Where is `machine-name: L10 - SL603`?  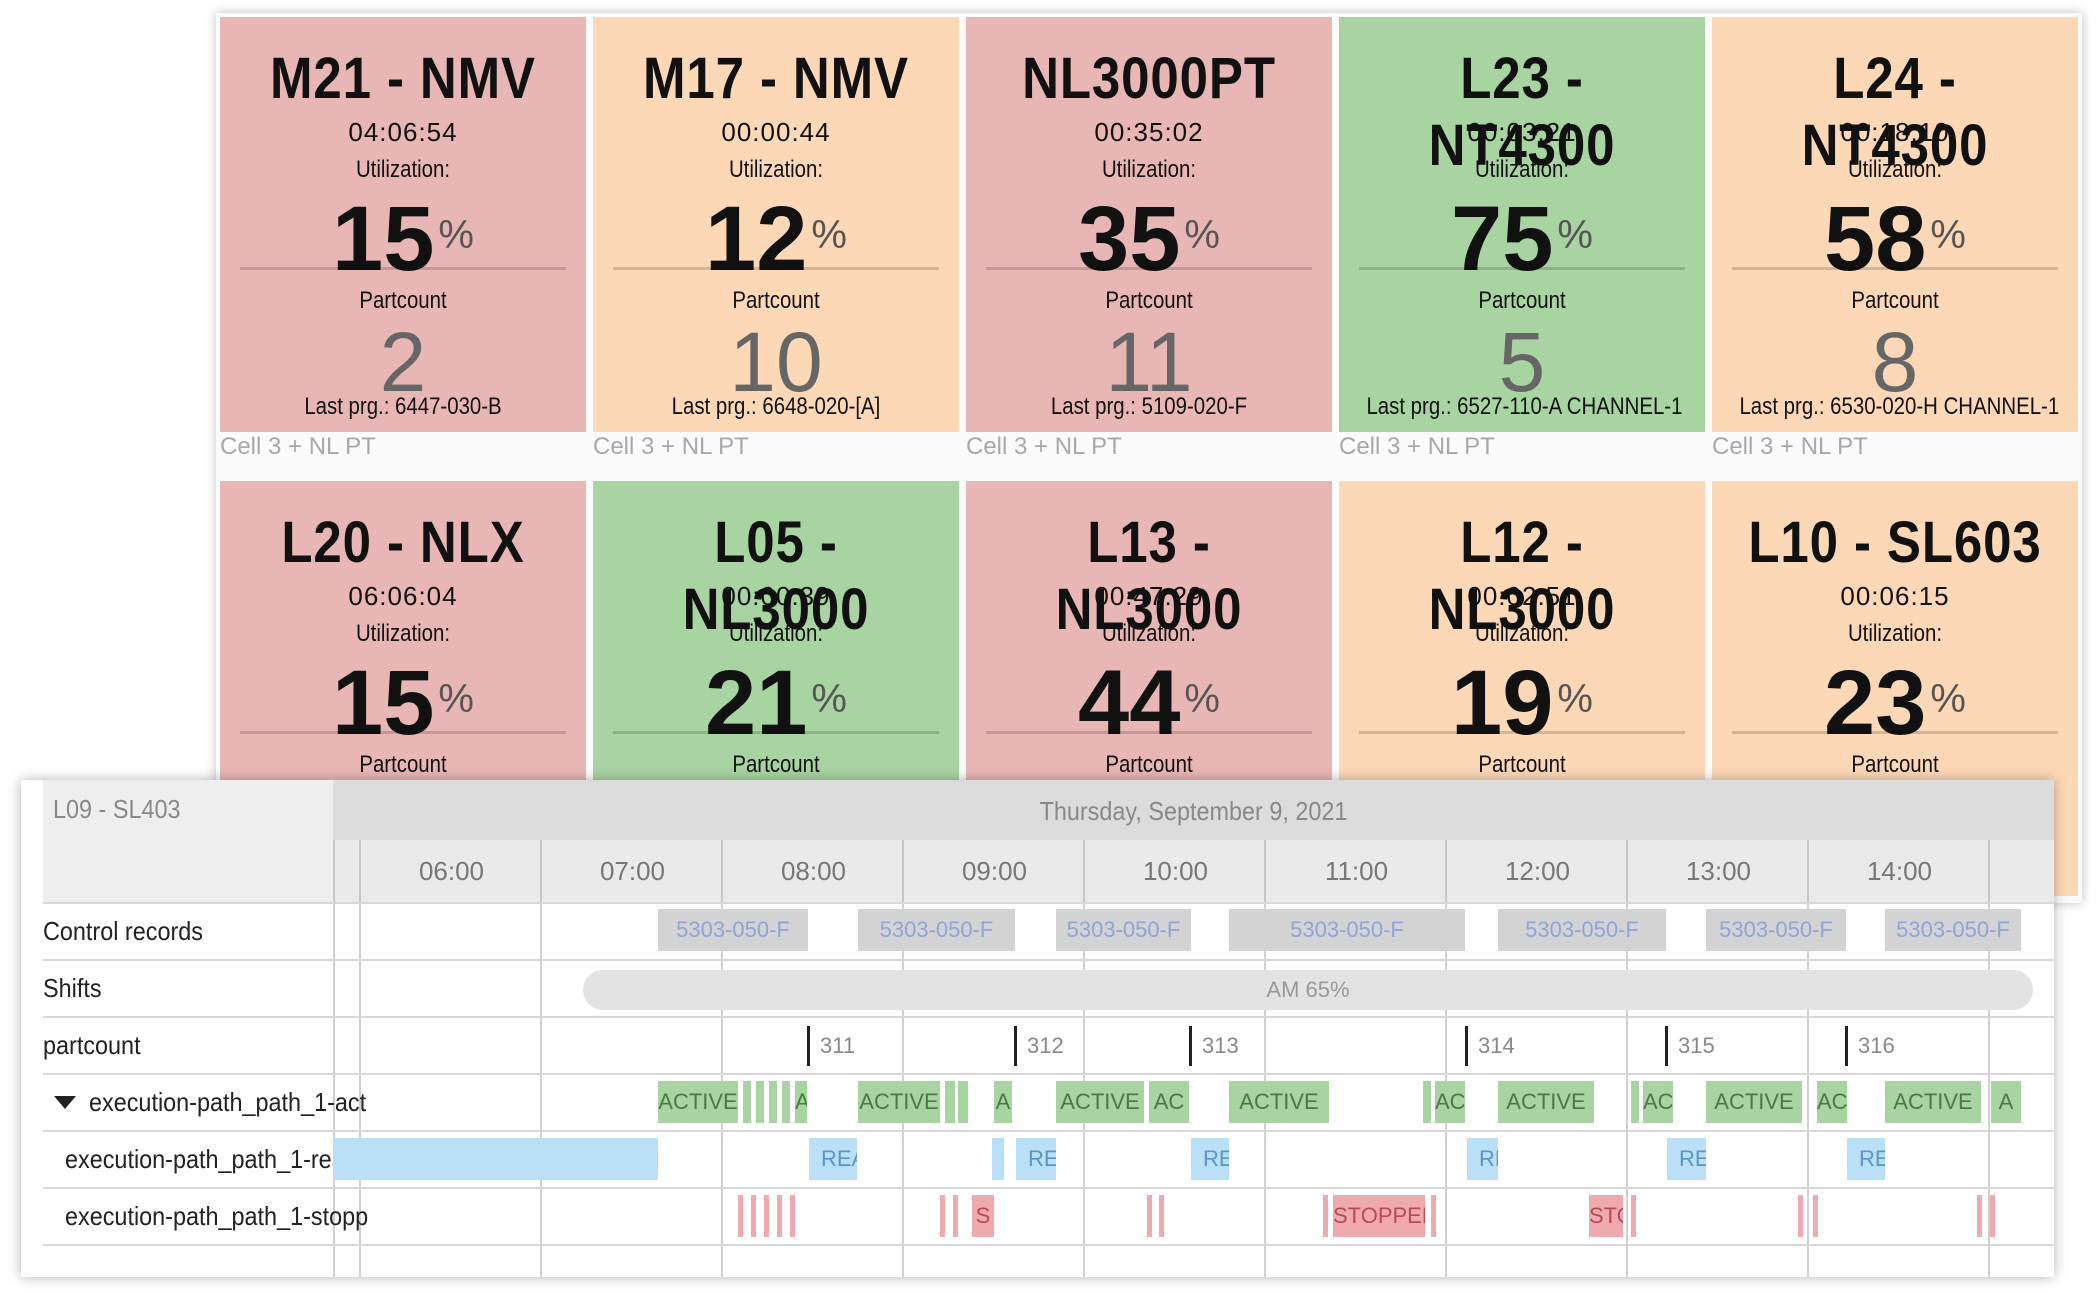 machine-name: L10 - SL603 is located at coordinates (1895, 542).